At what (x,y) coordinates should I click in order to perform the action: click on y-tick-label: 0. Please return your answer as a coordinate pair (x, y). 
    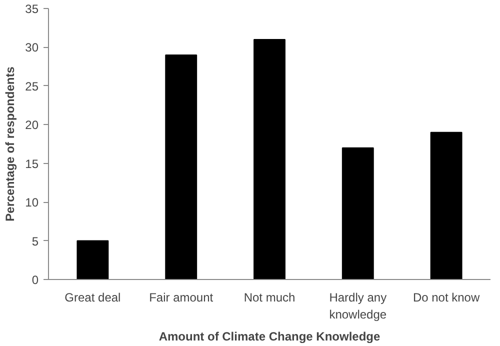
    Looking at the image, I should click on (35, 280).